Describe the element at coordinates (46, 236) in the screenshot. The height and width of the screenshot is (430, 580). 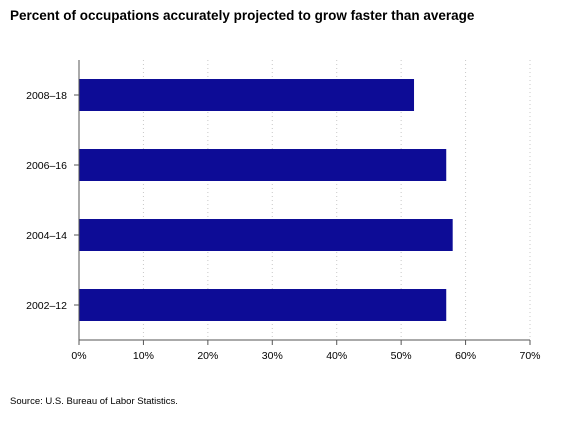
I see `y-tick-label: 2004–14` at that location.